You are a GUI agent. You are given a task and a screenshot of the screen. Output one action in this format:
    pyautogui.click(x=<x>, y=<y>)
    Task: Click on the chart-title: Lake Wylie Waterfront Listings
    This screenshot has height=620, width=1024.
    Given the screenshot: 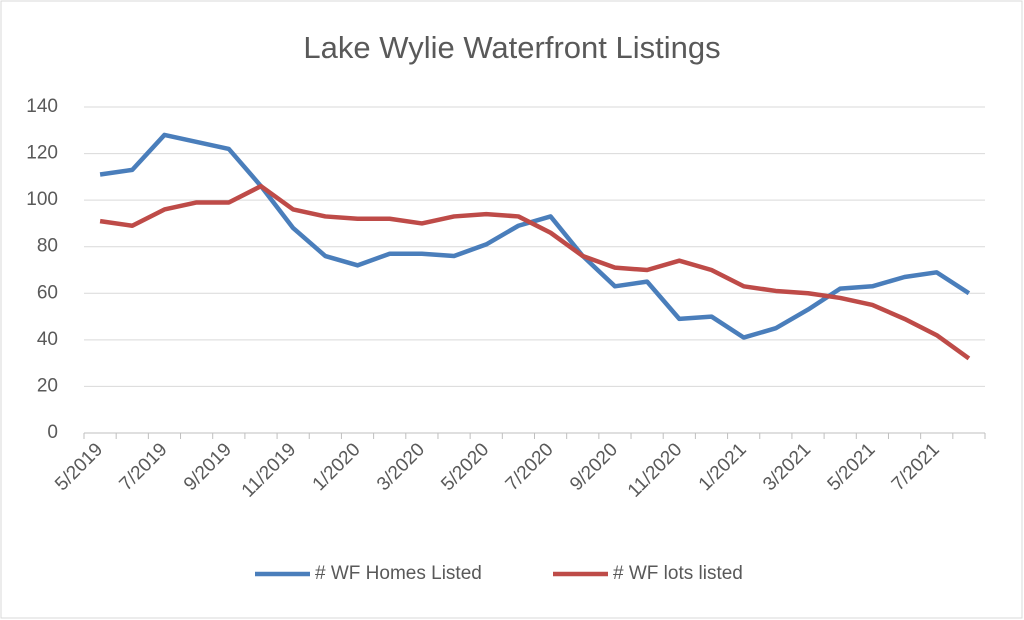 What is the action you would take?
    pyautogui.click(x=511, y=47)
    